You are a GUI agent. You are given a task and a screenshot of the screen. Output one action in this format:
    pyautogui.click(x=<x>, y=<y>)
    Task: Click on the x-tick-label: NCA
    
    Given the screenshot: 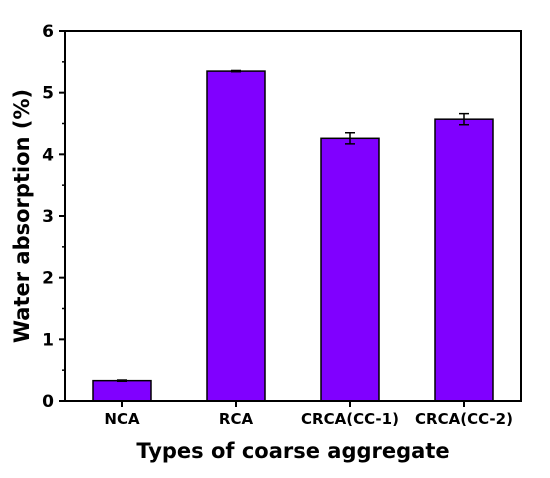 What is the action you would take?
    pyautogui.click(x=122, y=419)
    